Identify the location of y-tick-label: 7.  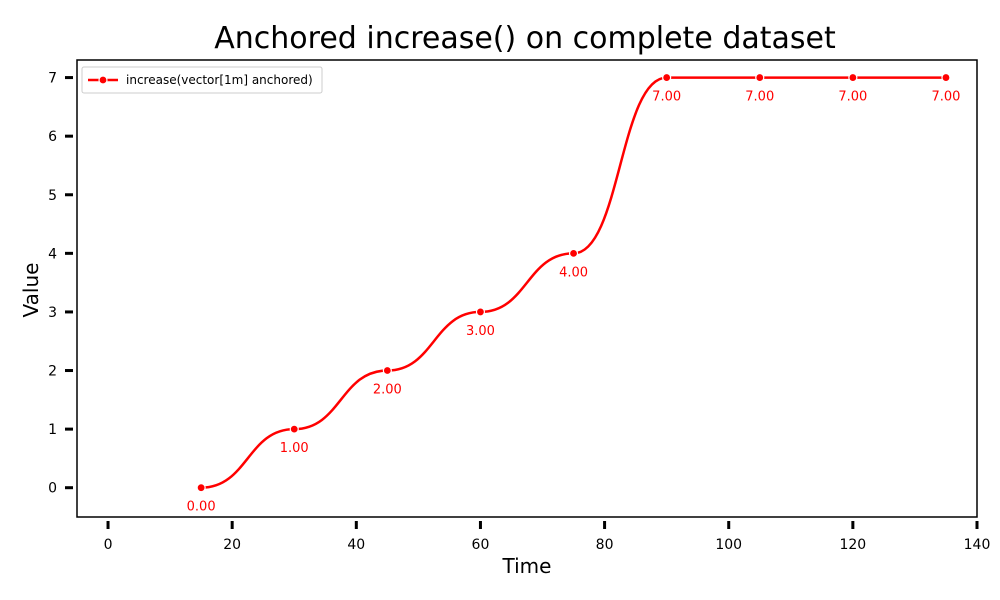
(52, 79).